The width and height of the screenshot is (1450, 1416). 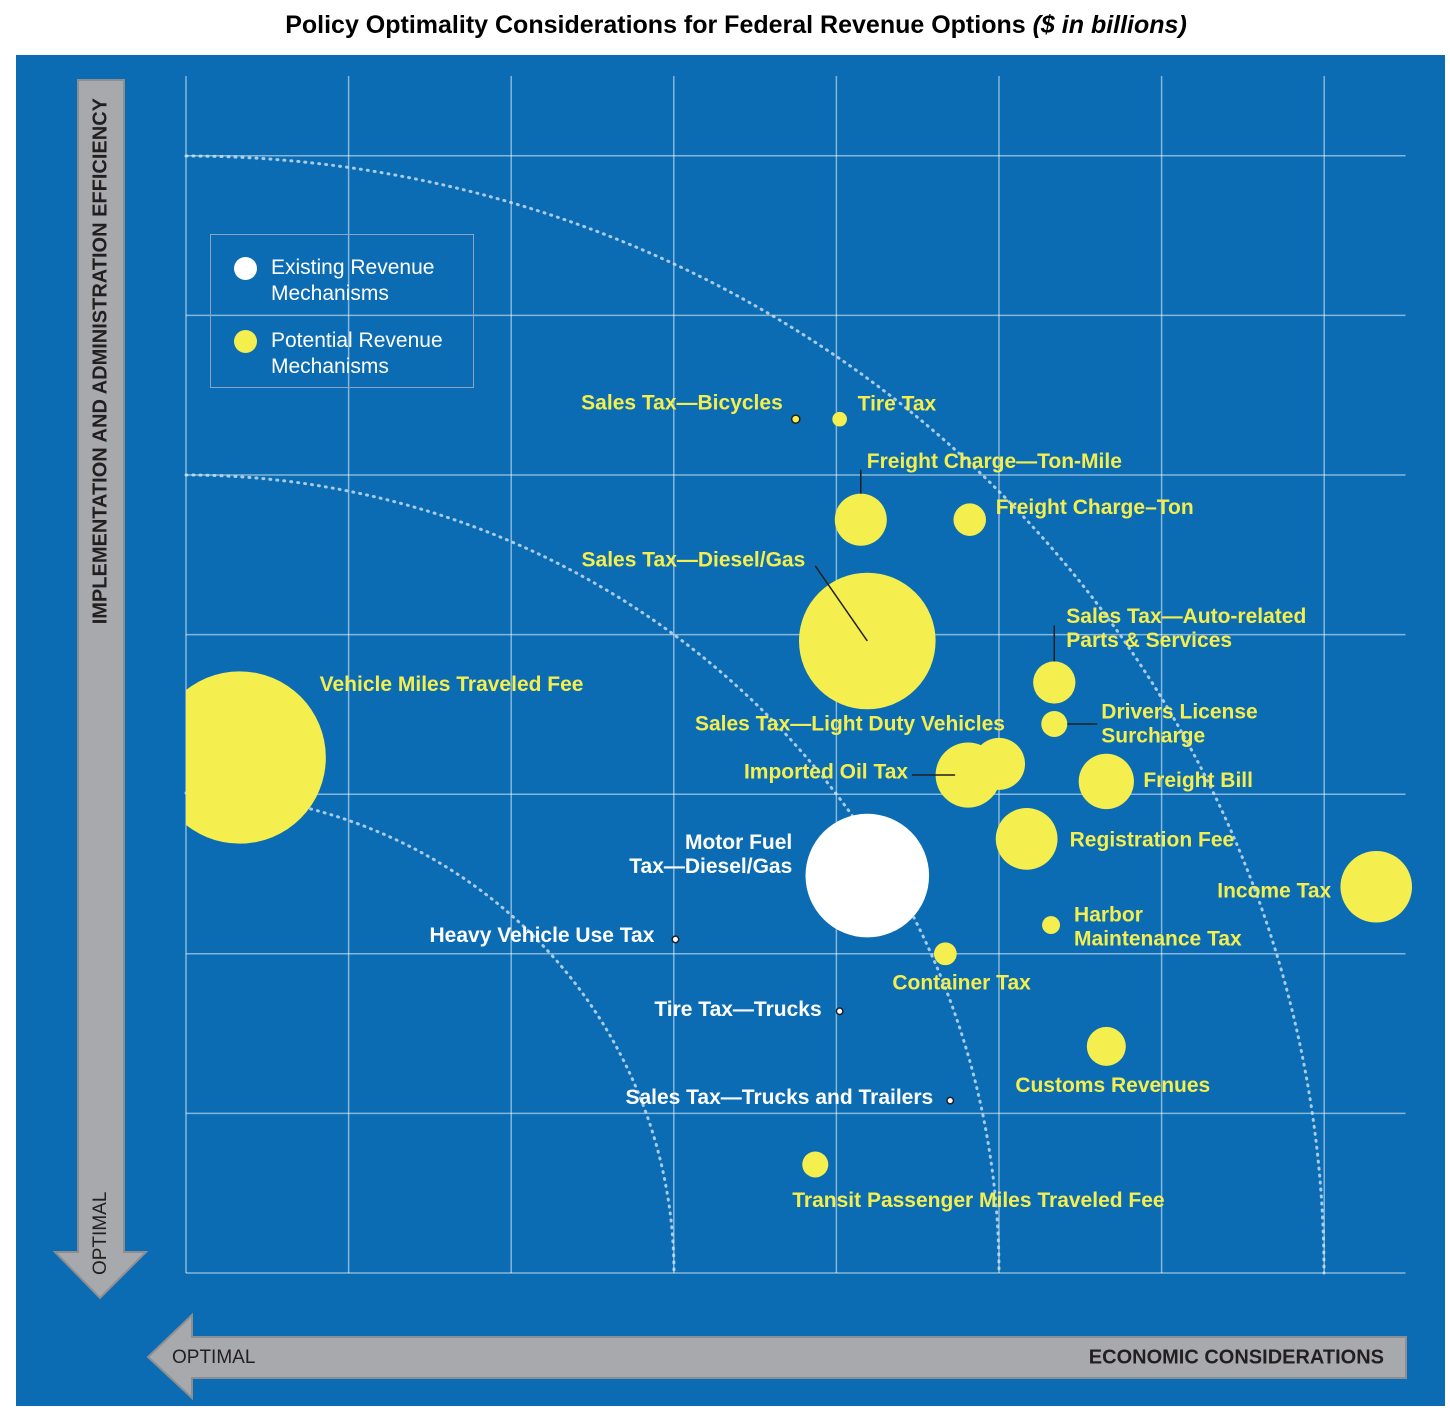 What do you see at coordinates (994, 461) in the screenshot?
I see `point-label: Freight Charge—Ton-Mile` at bounding box center [994, 461].